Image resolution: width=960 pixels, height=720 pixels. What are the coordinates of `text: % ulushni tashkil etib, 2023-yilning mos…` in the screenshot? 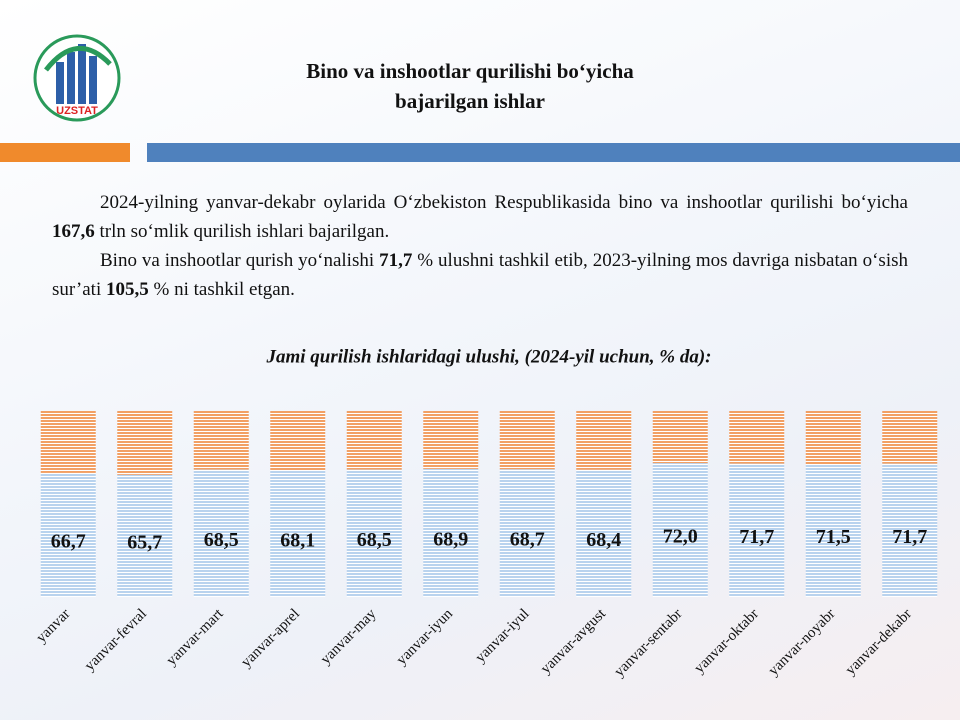 It's located at (480, 275).